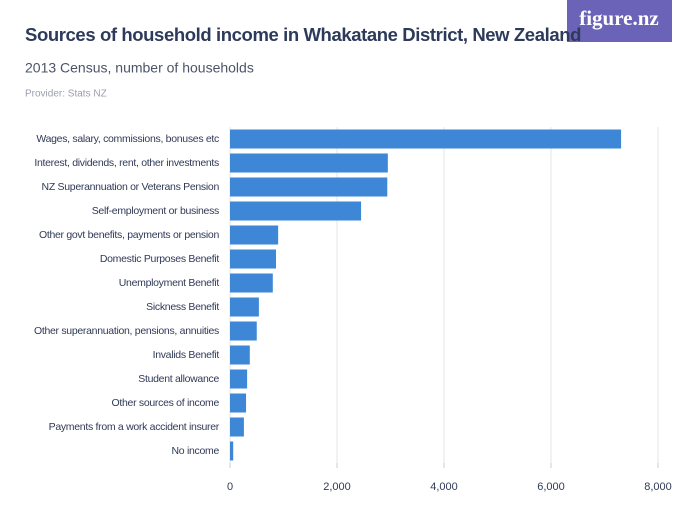  What do you see at coordinates (169, 283) in the screenshot?
I see `y-tick-label: Unemployment Benefit` at bounding box center [169, 283].